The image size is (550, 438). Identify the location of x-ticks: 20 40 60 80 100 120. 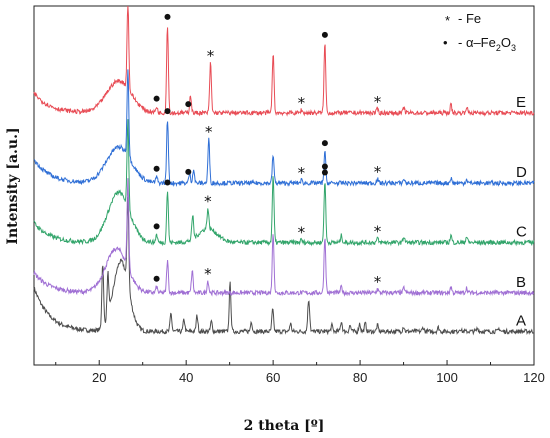
(300, 372).